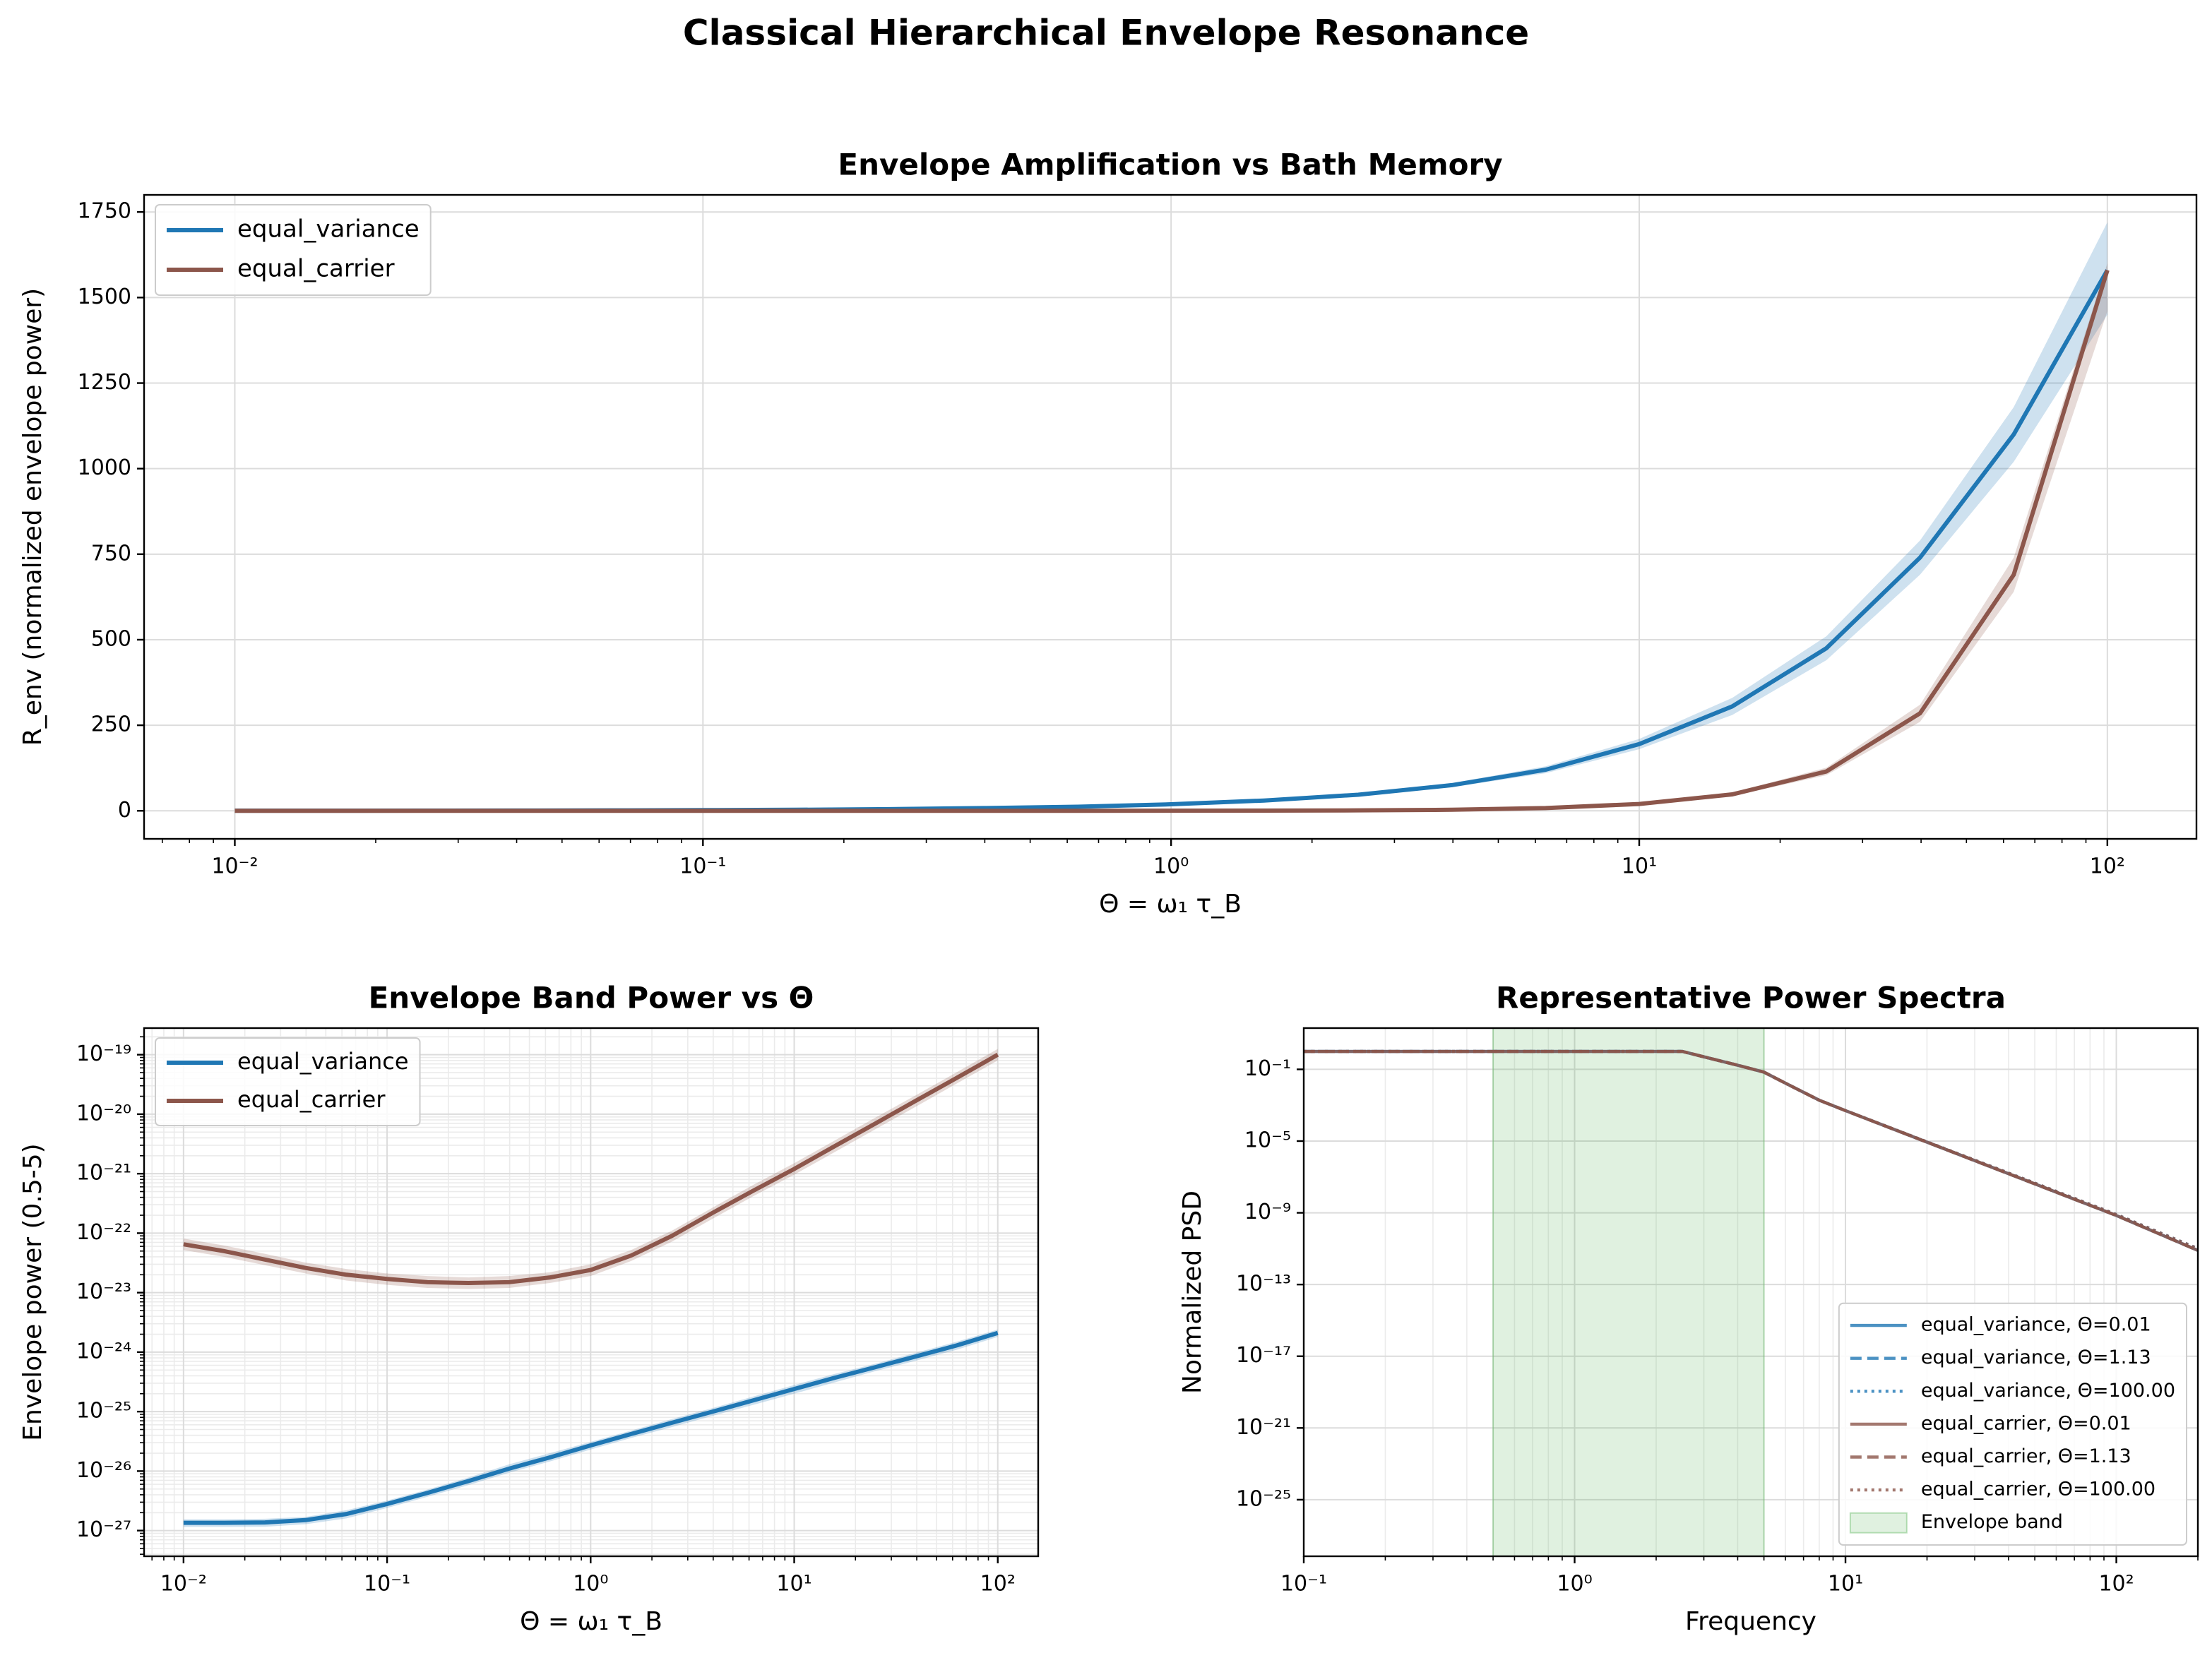 The image size is (2212, 1653). I want to click on y-tick-label: 10⁻²⁴, so click(103, 1351).